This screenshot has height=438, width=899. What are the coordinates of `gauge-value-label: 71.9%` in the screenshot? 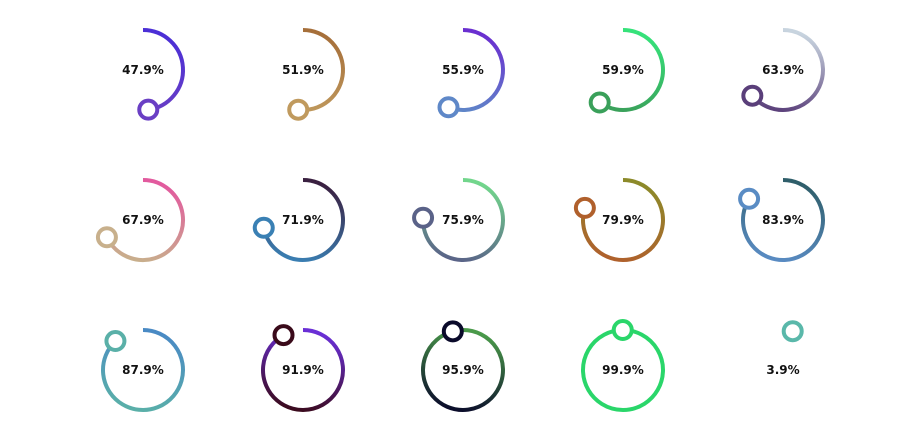 It's located at (303, 220).